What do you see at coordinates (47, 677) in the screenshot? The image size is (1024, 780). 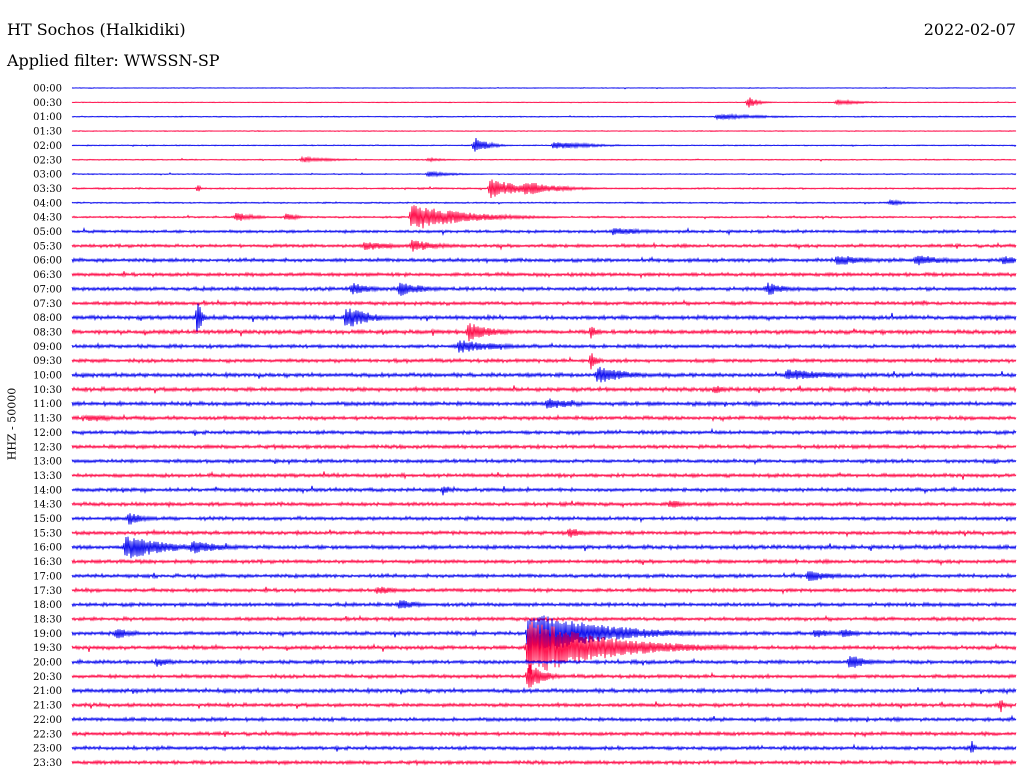 I see `row-time-label: 20:30` at bounding box center [47, 677].